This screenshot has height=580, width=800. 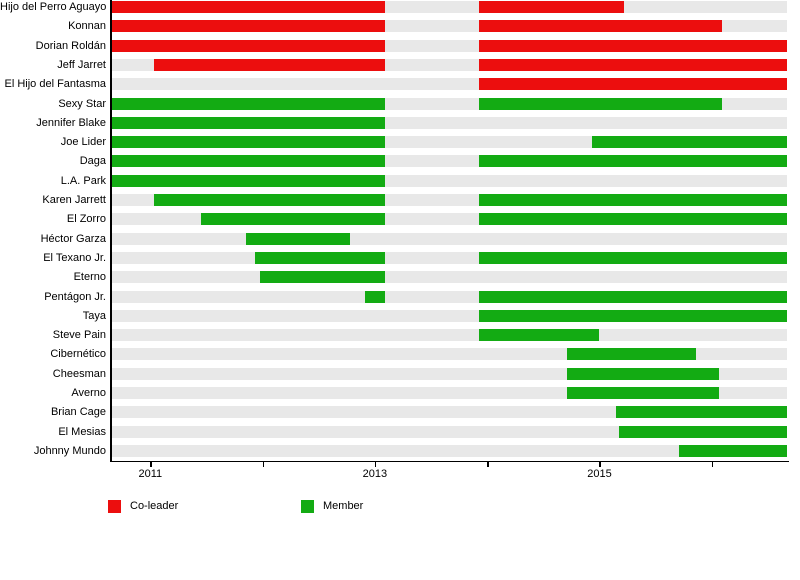 What do you see at coordinates (599, 474) in the screenshot?
I see `axis-tick-label: 2015` at bounding box center [599, 474].